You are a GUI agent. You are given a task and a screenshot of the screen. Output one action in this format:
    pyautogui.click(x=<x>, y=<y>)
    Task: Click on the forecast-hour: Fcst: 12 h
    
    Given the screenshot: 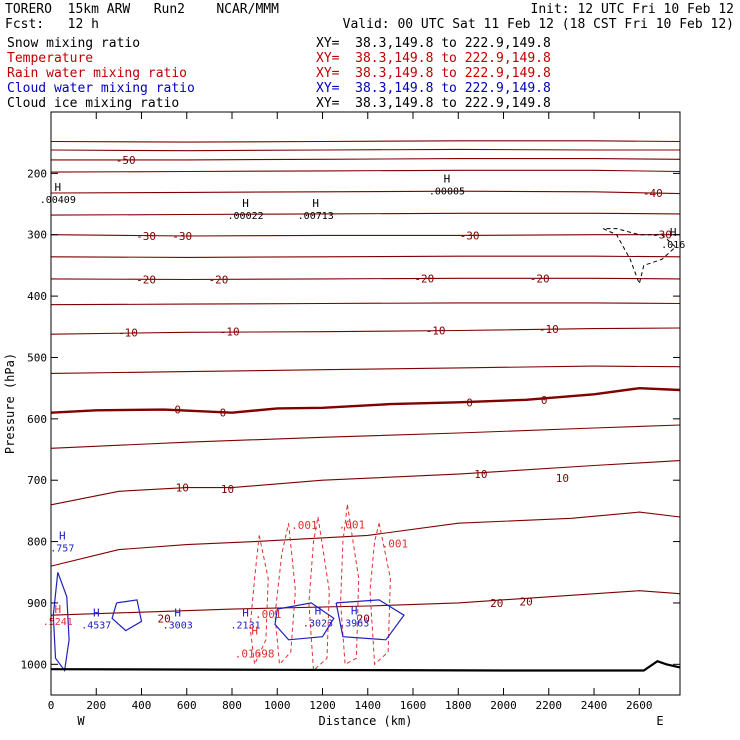 What is the action you would take?
    pyautogui.click(x=52, y=24)
    